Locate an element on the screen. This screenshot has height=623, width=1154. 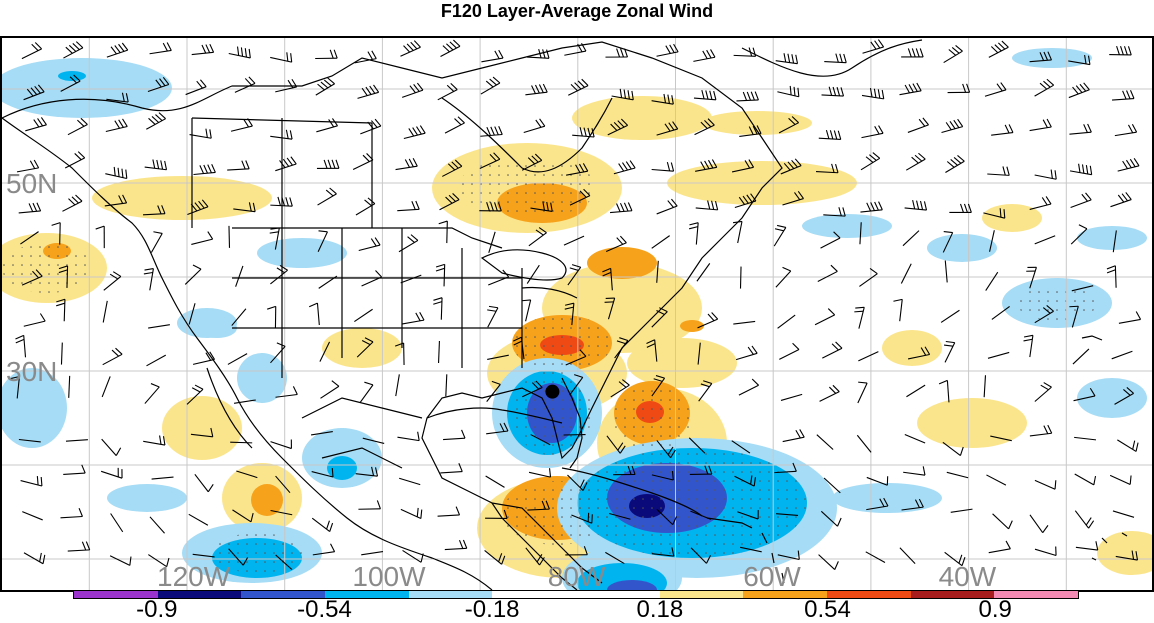
map-title: F120 Layer-Average Zonal Wind is located at coordinates (577, 13).